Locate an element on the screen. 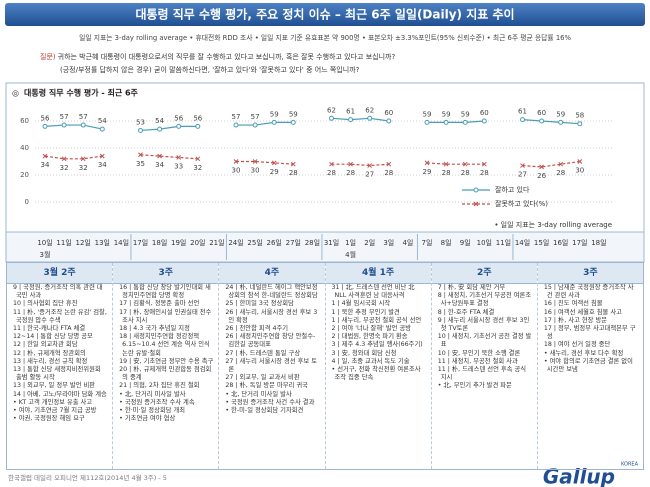 The height and width of the screenshot is (487, 650). y-tick-label: 60 is located at coordinates (24, 121).